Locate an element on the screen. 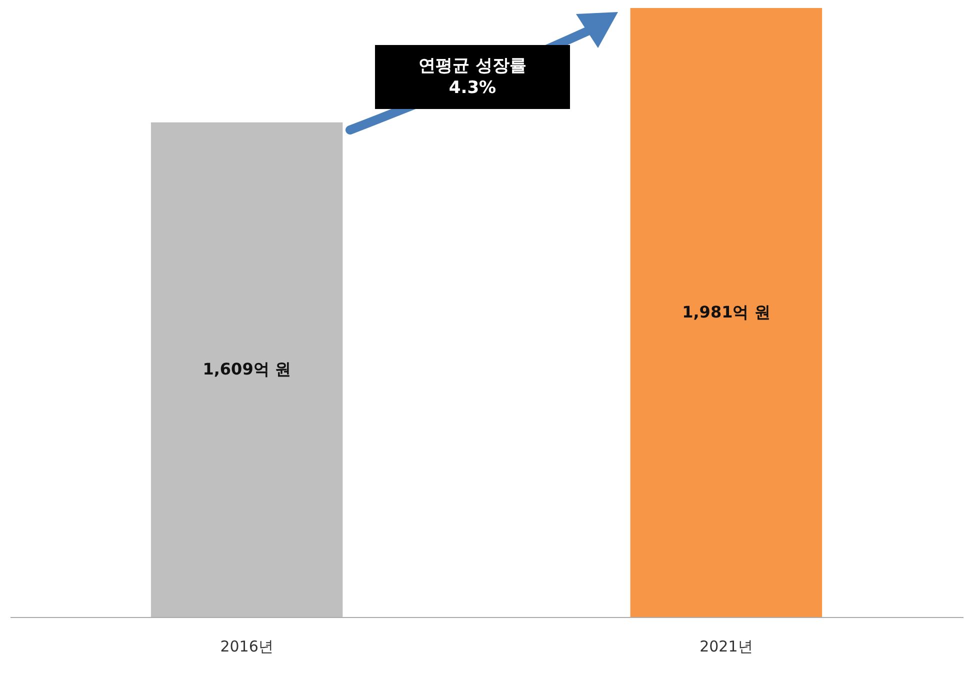 This screenshot has width=973, height=673. annotation: 연평균 성장률 4.3% is located at coordinates (473, 77).